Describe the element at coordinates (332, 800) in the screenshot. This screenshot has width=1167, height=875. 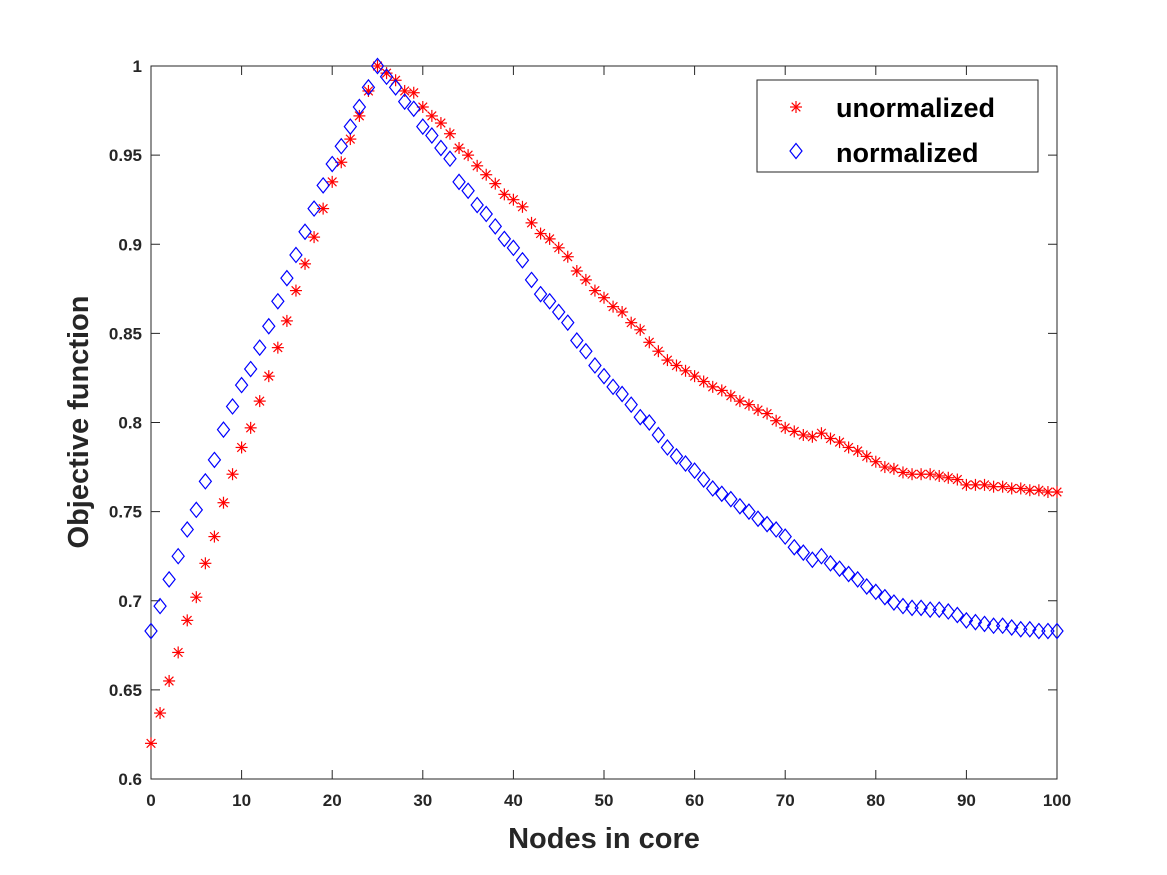
I see `x-tick-label: 20` at that location.